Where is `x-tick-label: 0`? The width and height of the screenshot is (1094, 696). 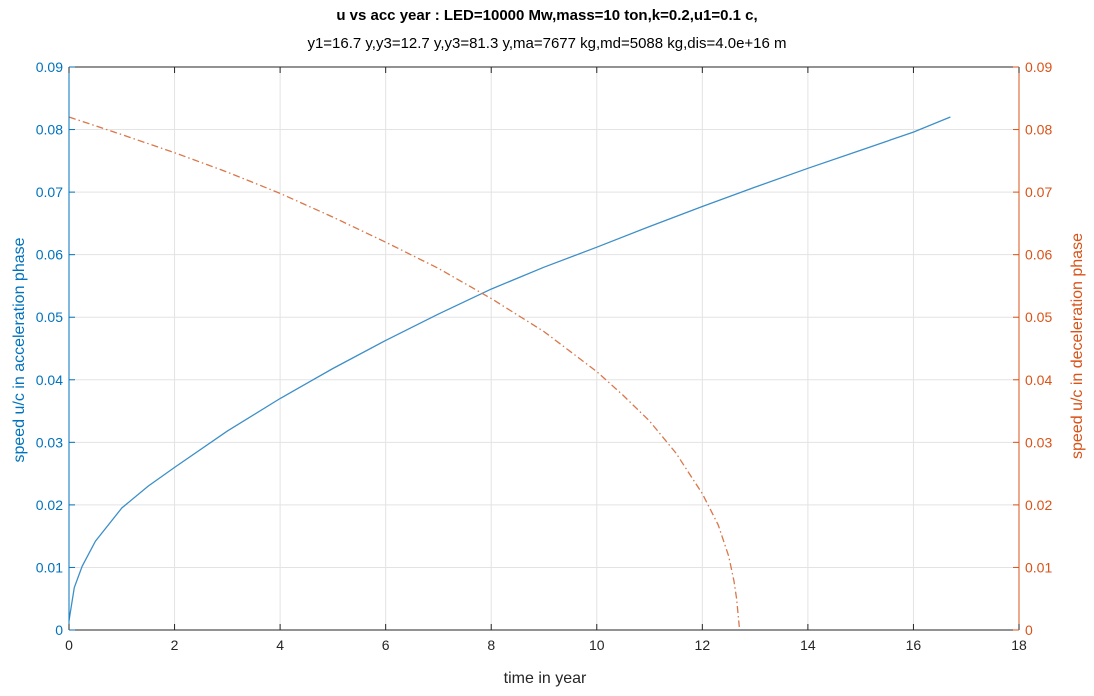 x-tick-label: 0 is located at coordinates (69, 645).